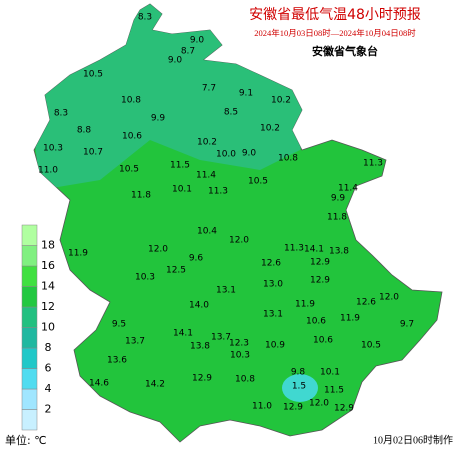  Describe the element at coordinates (209, 89) in the screenshot. I see `station-value: 7.7` at that location.